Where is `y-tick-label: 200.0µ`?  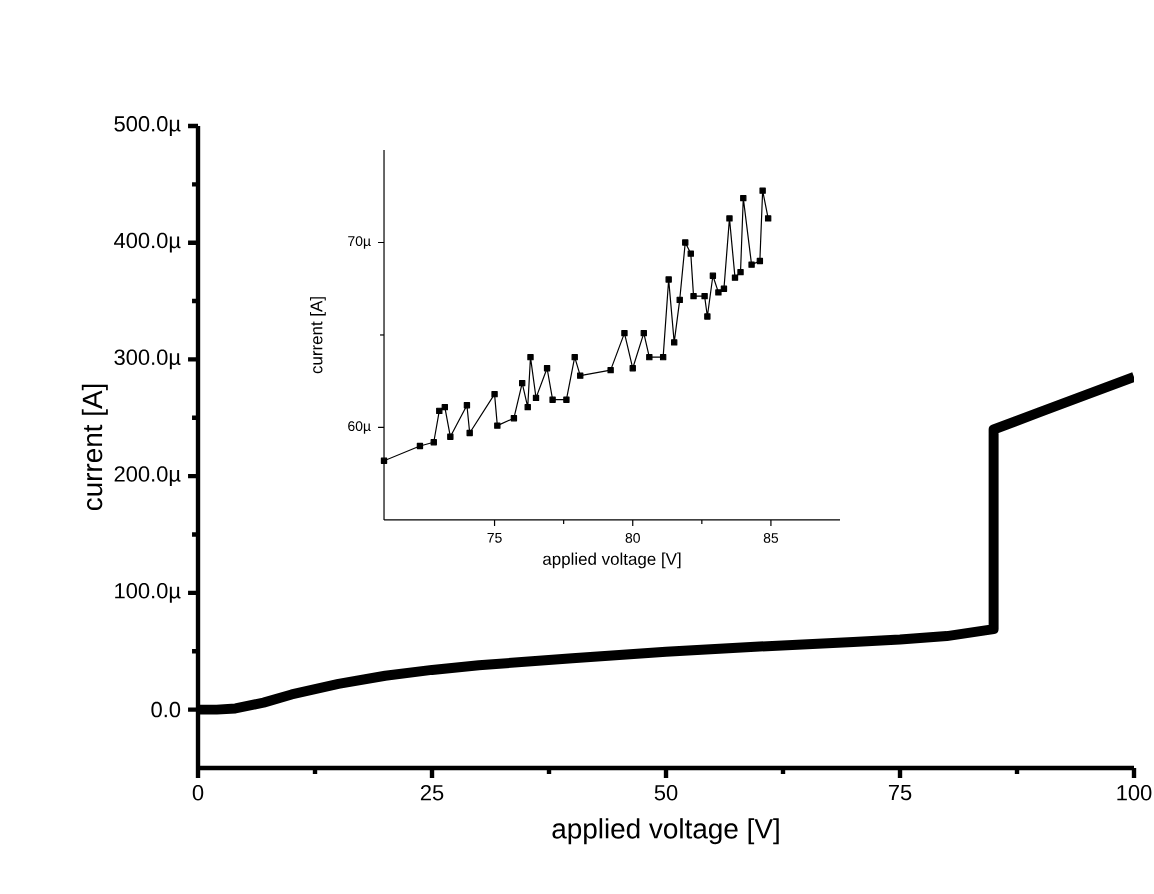
y-tick-label: 200.0µ is located at coordinates (147, 476).